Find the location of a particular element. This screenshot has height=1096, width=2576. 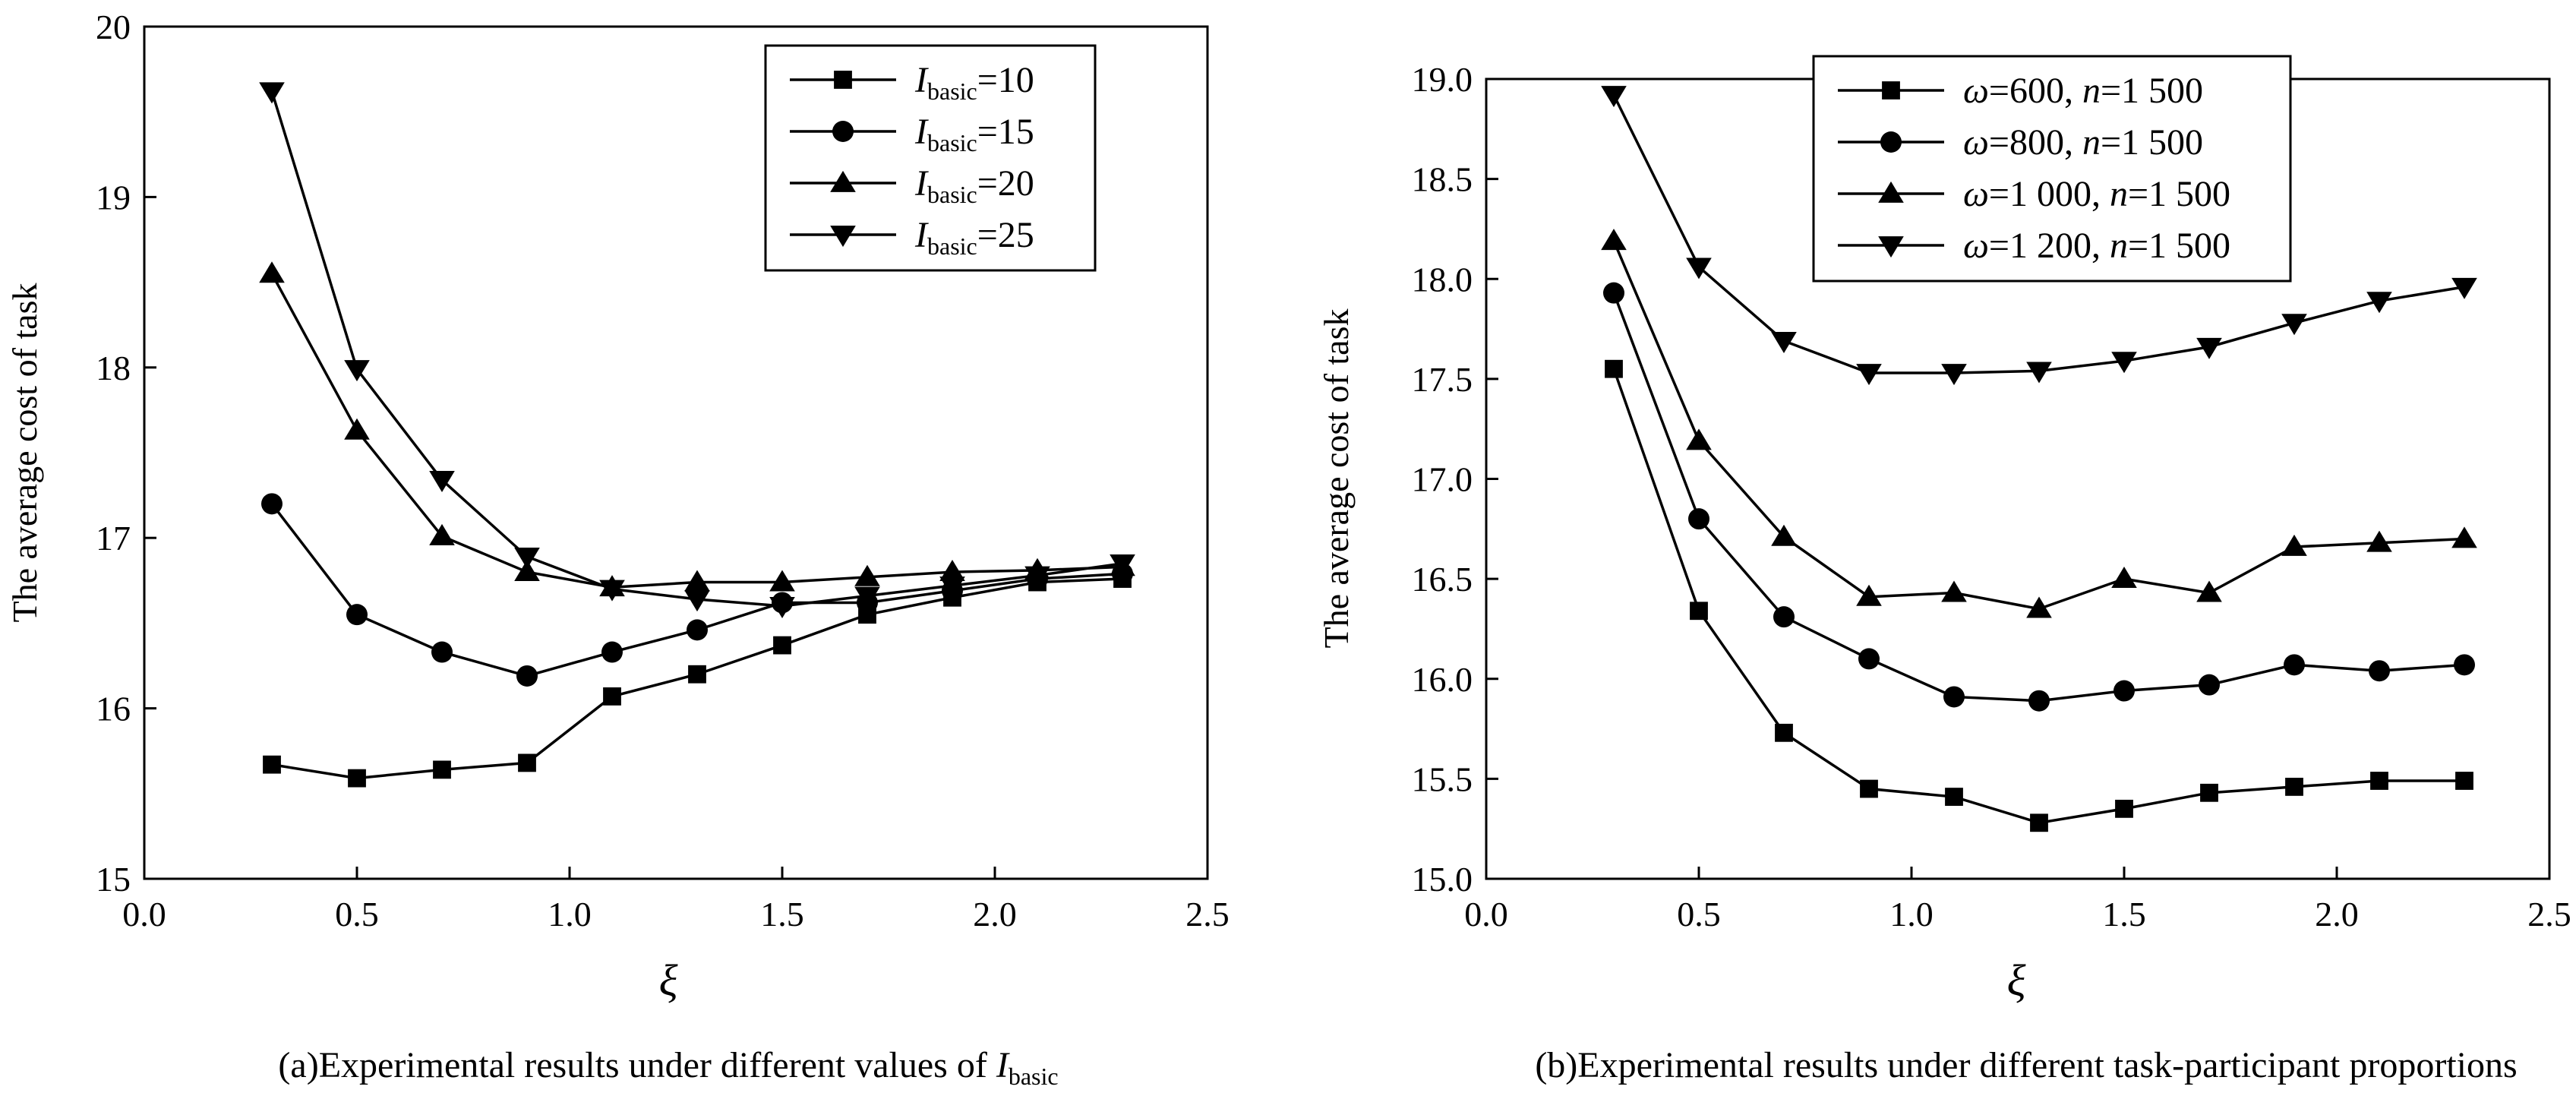

y-tick-label: 15 is located at coordinates (113, 880).